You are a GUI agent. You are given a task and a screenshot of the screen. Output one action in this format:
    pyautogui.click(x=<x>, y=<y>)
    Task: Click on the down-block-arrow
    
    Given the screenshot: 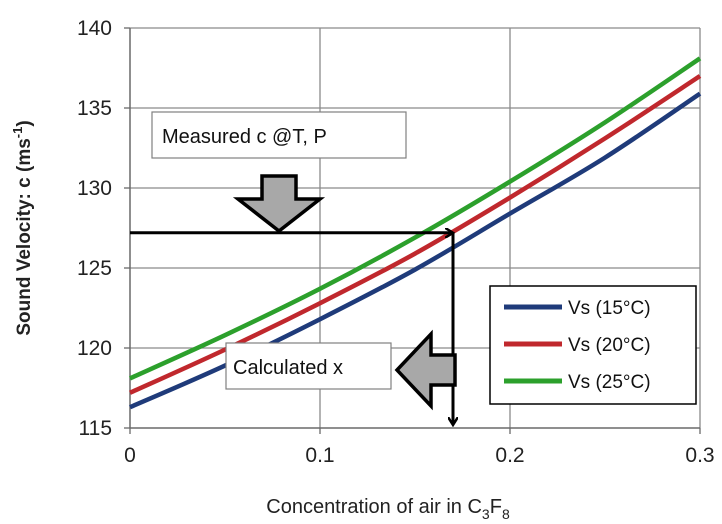 What is the action you would take?
    pyautogui.click(x=279, y=204)
    